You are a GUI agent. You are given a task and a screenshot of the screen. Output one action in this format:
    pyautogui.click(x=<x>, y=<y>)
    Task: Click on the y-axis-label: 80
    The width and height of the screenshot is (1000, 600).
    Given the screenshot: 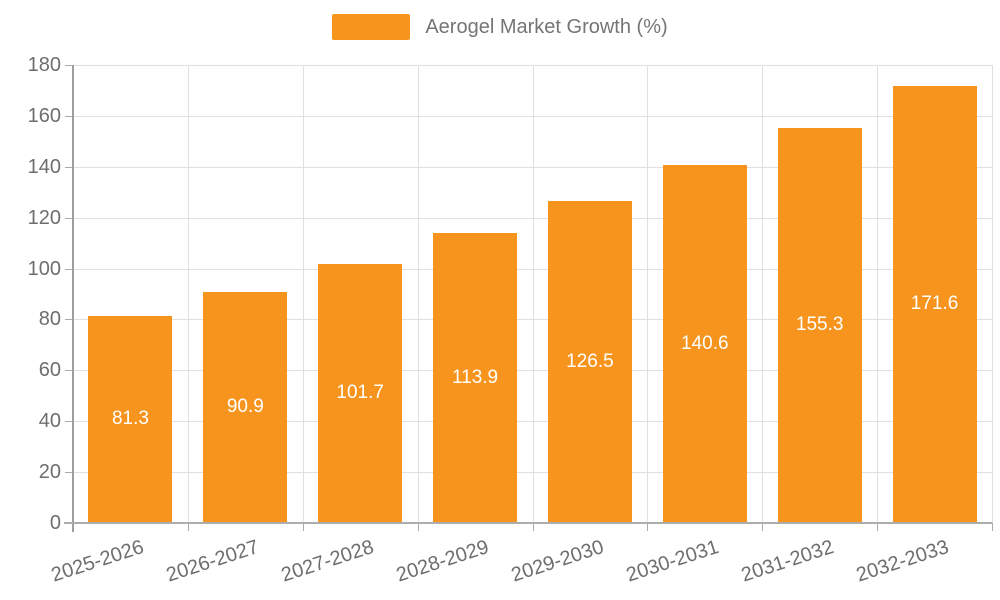 What is the action you would take?
    pyautogui.click(x=49, y=319)
    